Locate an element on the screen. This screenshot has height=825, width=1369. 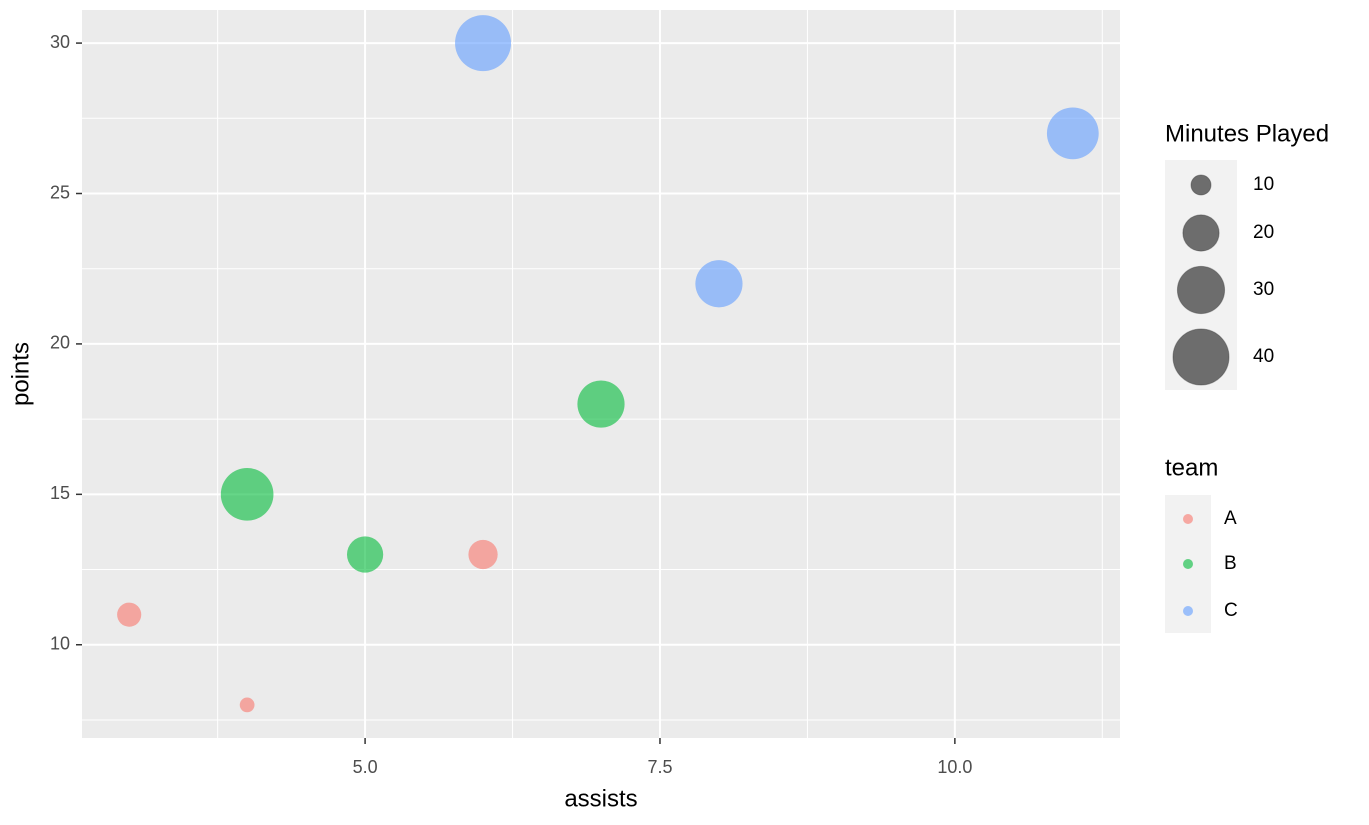
y-axis-title: points is located at coordinates (20, 374).